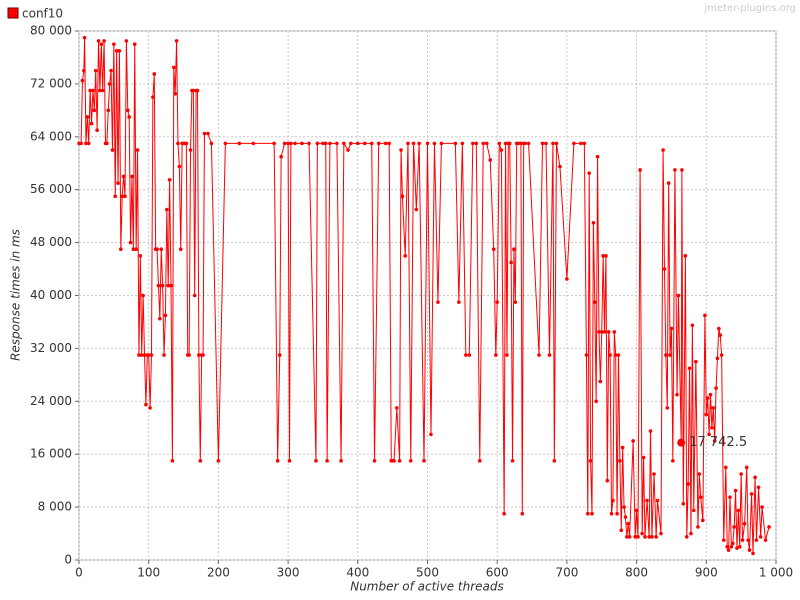 This screenshot has height=600, width=800. What do you see at coordinates (55, 507) in the screenshot?
I see `y-tick-label: 8 000` at bounding box center [55, 507].